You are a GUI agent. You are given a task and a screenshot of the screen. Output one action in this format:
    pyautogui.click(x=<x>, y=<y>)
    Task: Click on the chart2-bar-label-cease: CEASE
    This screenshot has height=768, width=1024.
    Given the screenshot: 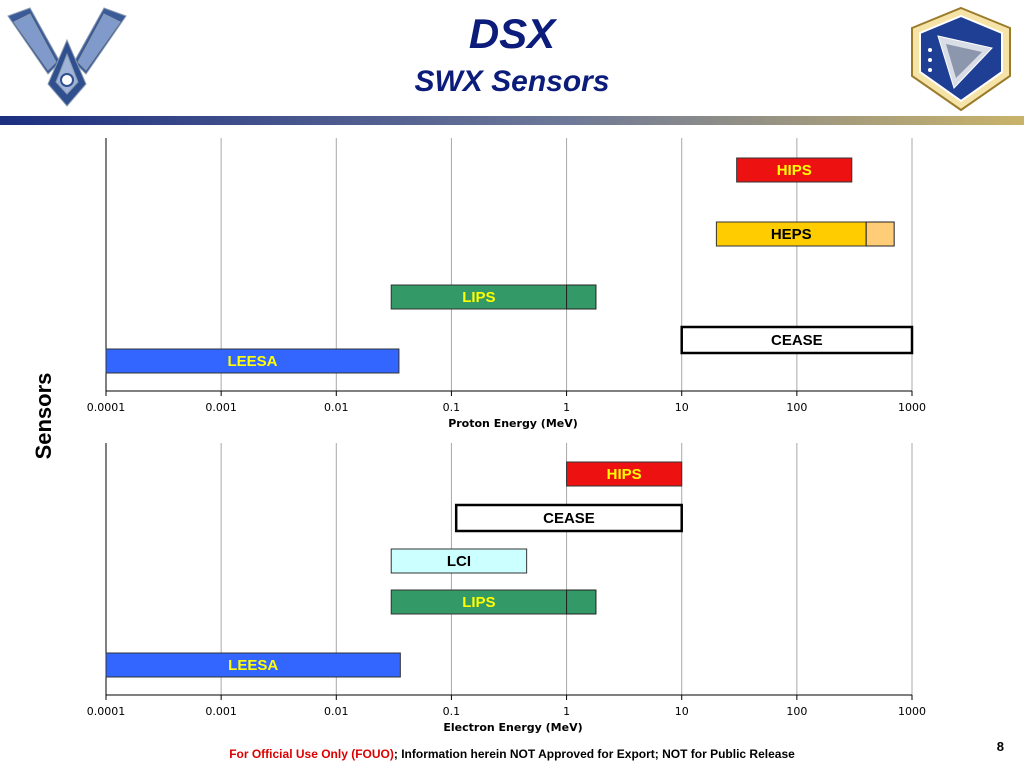 What is the action you would take?
    pyautogui.click(x=569, y=518)
    